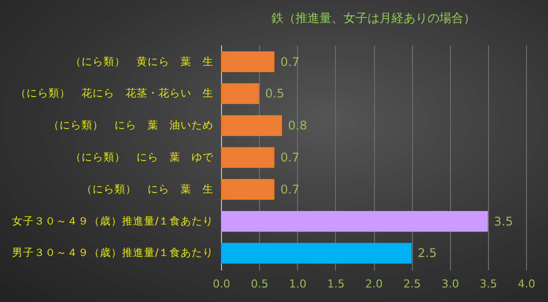 This screenshot has height=302, width=548. What do you see at coordinates (450, 284) in the screenshot?
I see `x-tick-label: 3.0` at bounding box center [450, 284].